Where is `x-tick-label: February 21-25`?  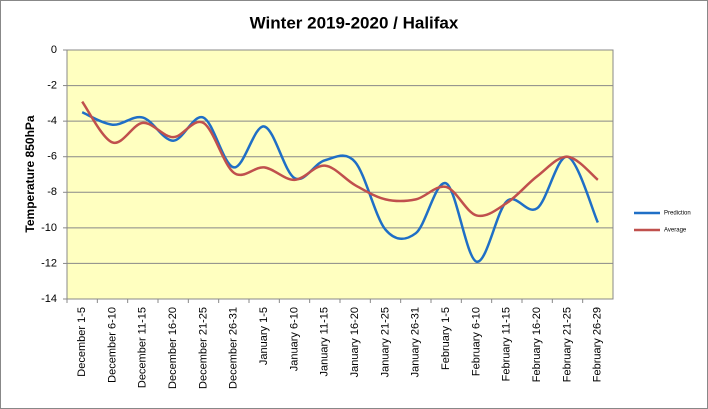
x-tick-label: February 21-25 is located at coordinates (567, 344).